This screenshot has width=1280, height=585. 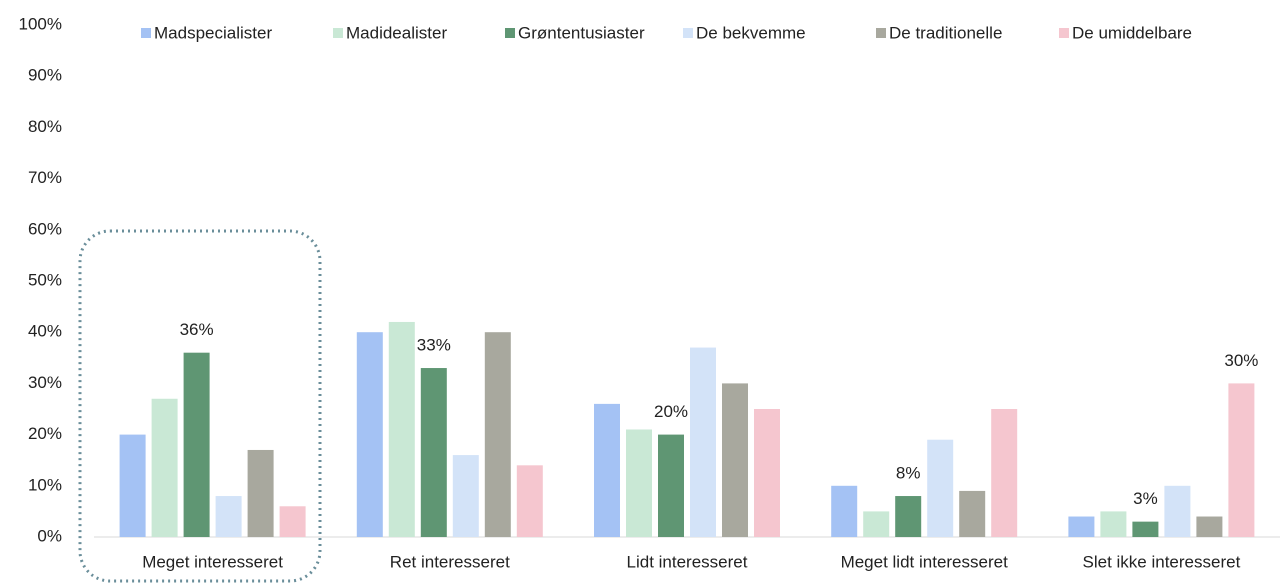 I want to click on y-tick-label: 10%, so click(x=45, y=484).